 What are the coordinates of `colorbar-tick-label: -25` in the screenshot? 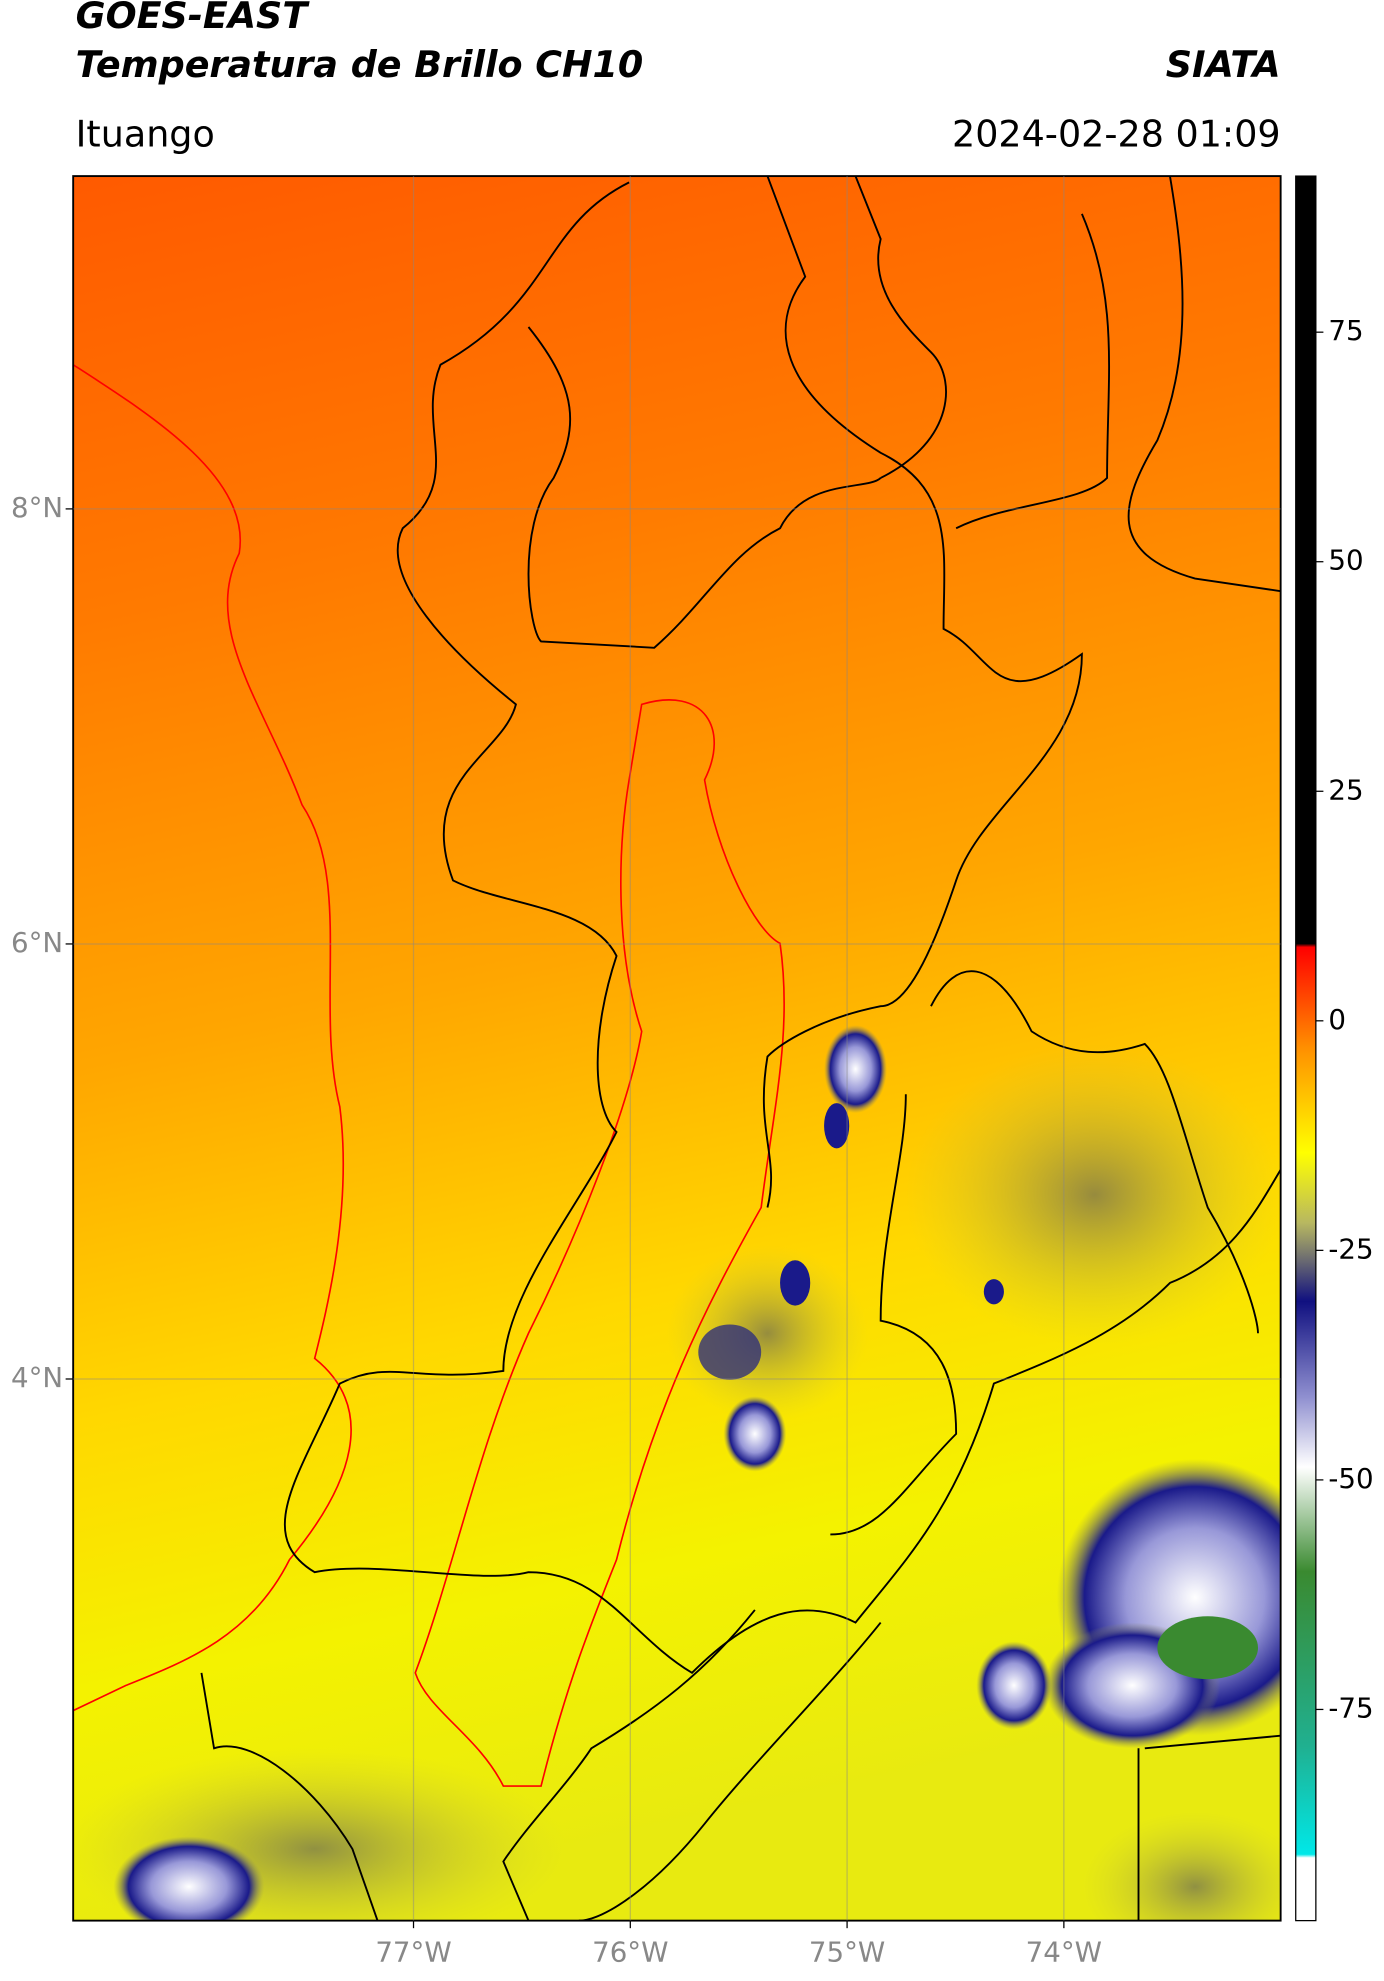 It's located at (1350, 1248).